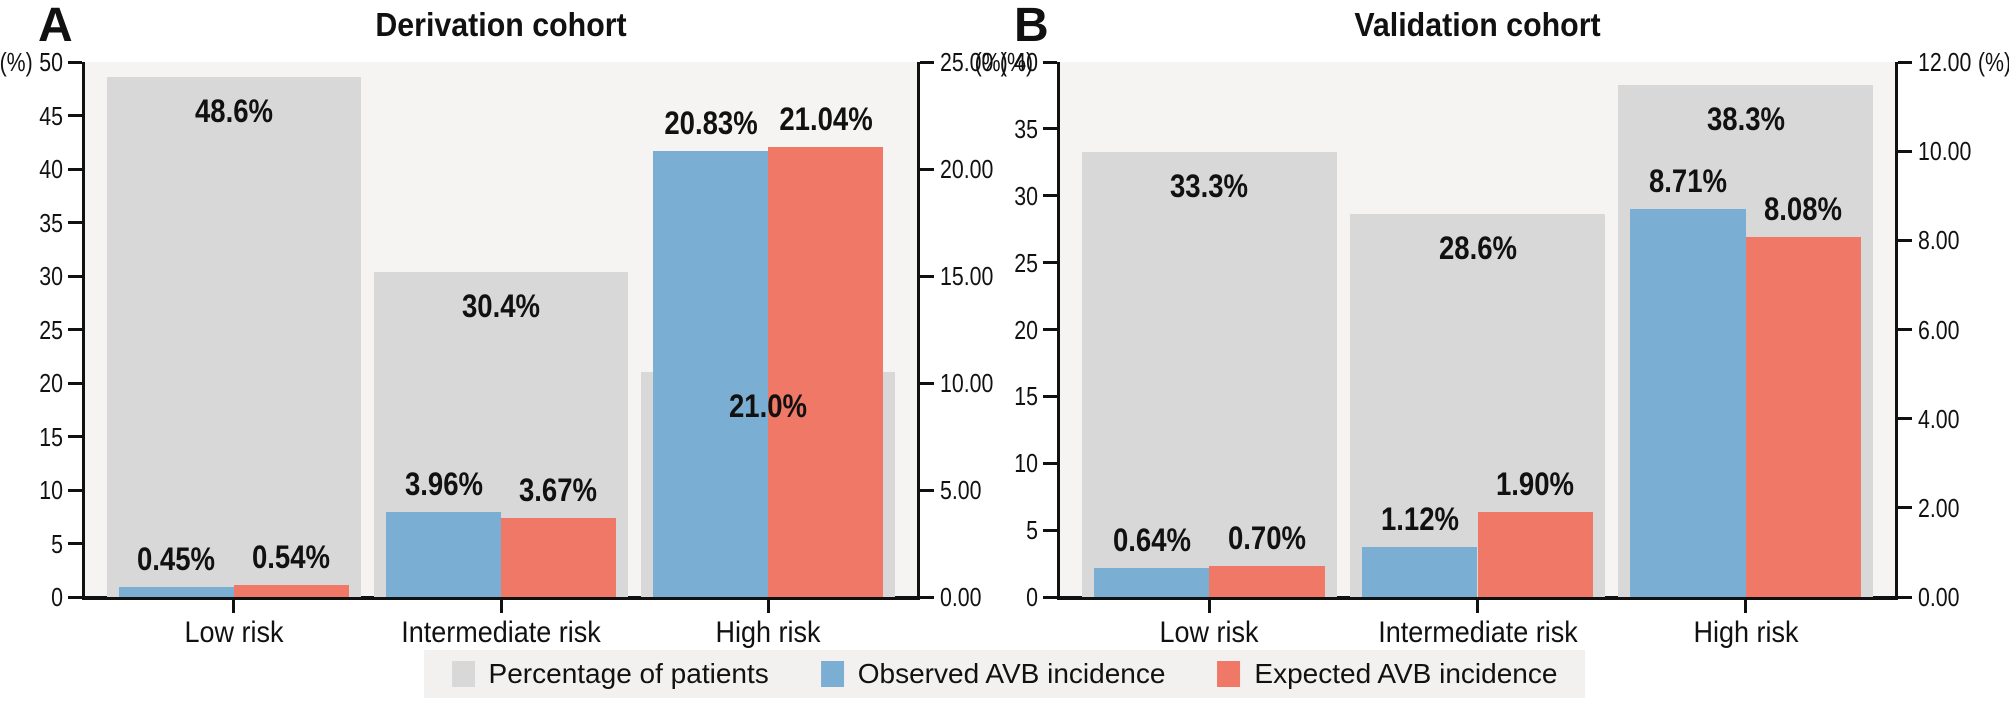  Describe the element at coordinates (961, 490) in the screenshot. I see `y-axis-right-tick-label: 5.00` at that location.